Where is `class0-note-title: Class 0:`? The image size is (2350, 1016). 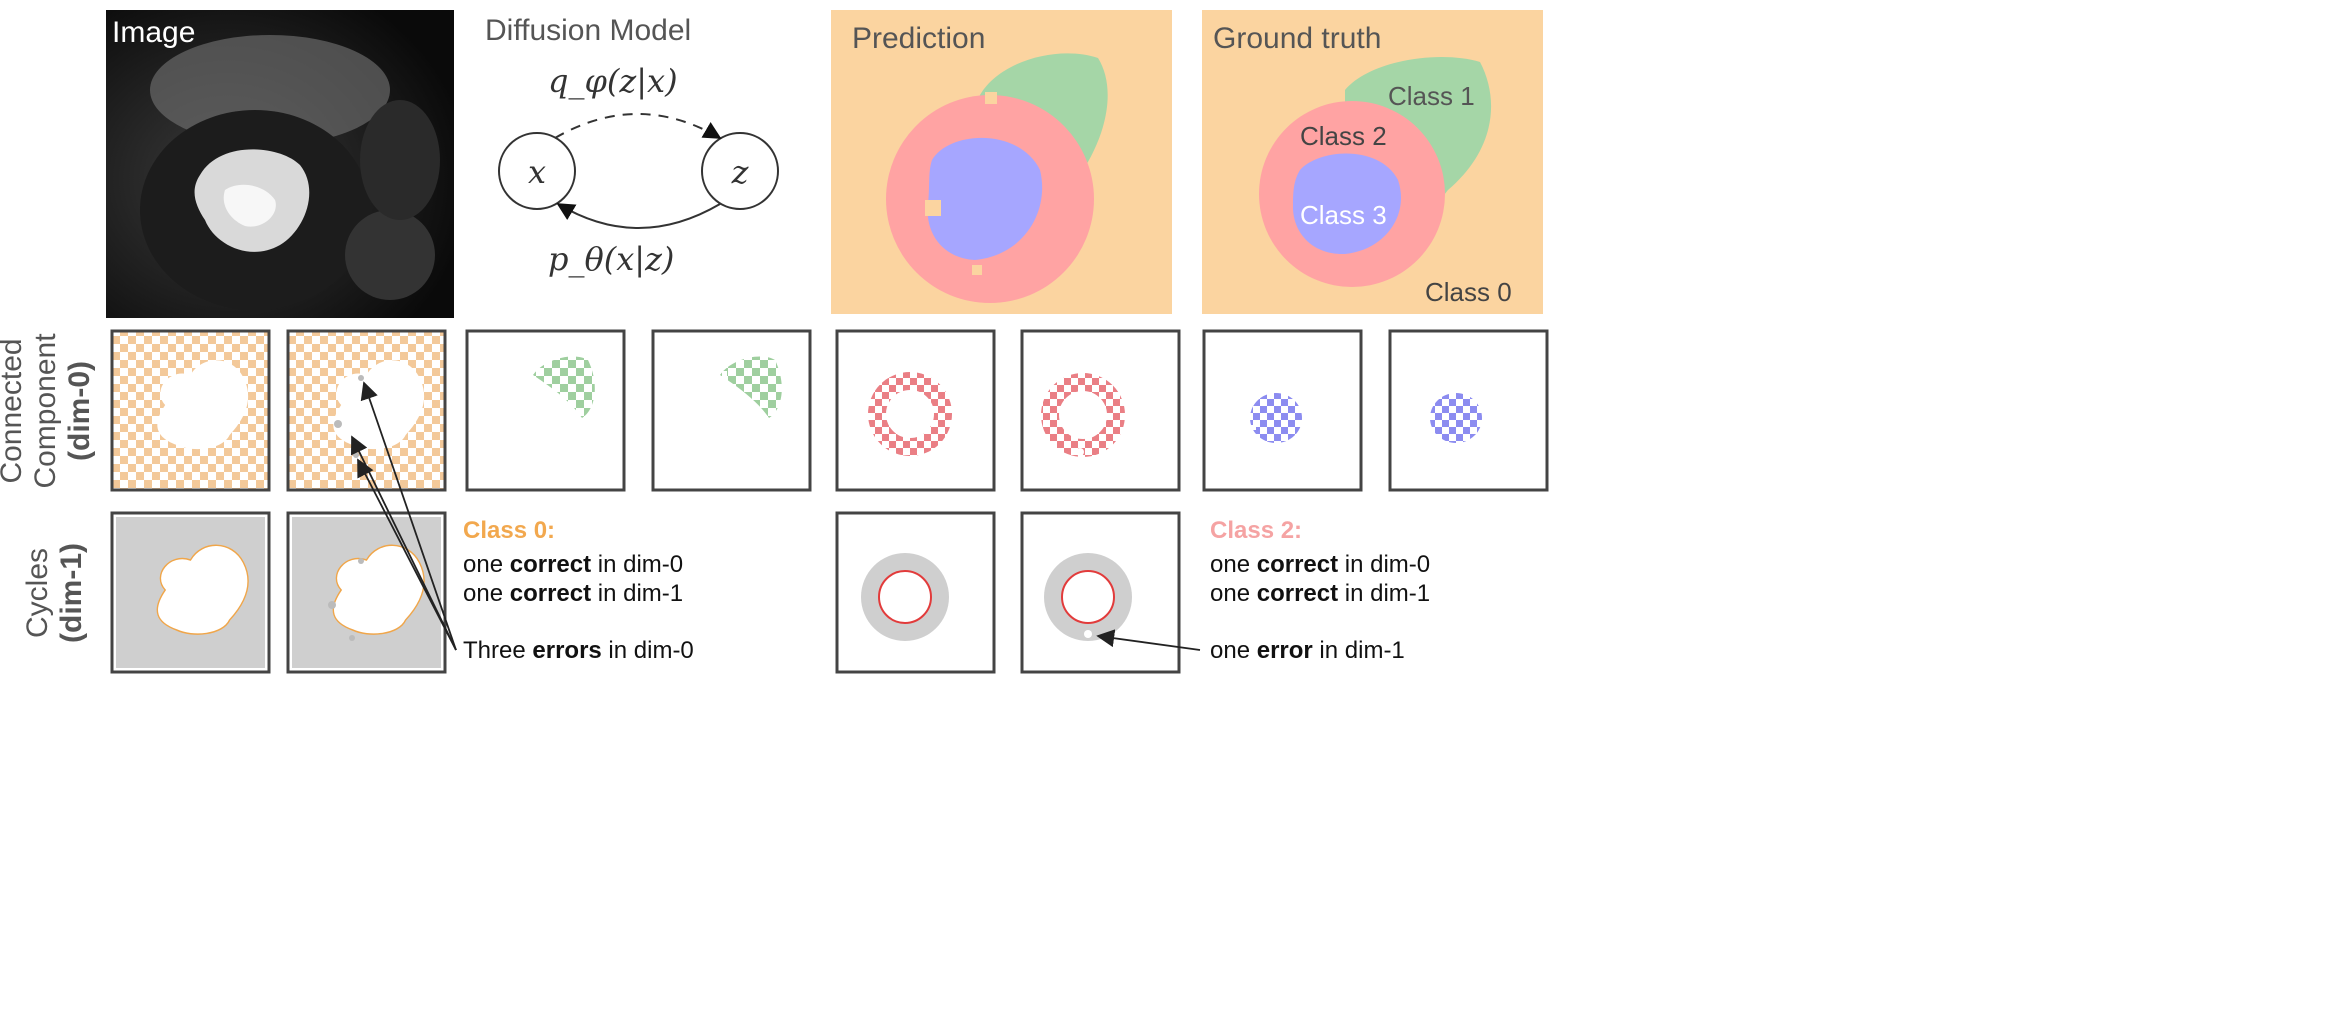
class0-note-title: Class 0: is located at coordinates (509, 530).